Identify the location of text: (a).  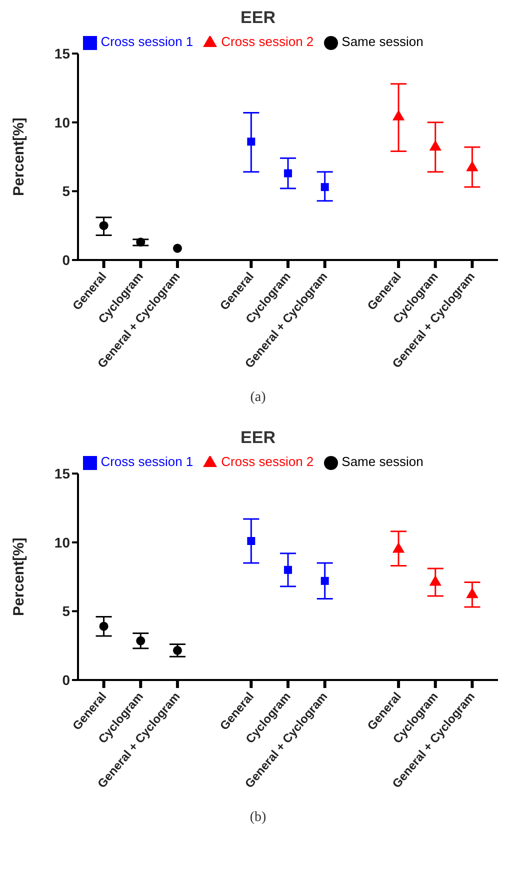
(258, 398).